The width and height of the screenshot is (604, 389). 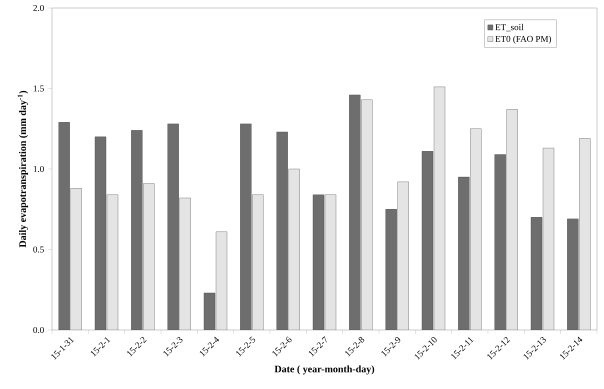 I want to click on y-tick-label: 2.0, so click(x=38, y=8).